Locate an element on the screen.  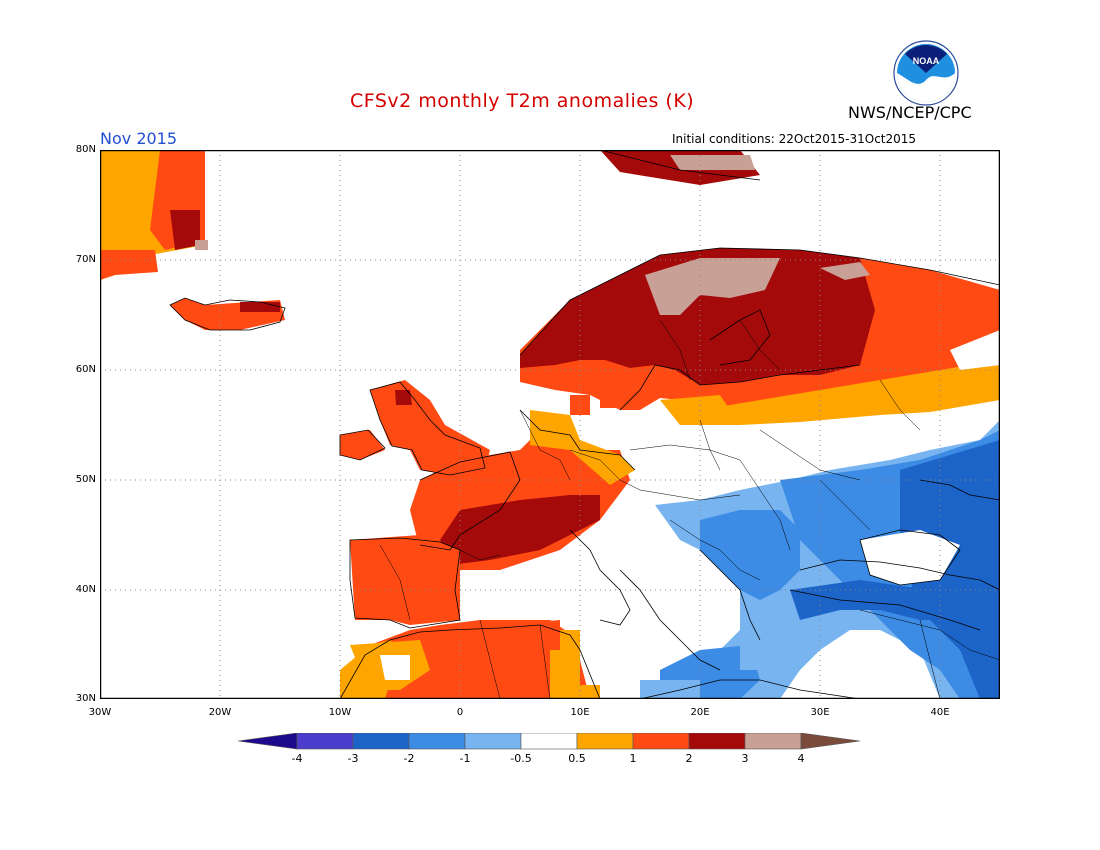
colorbar is located at coordinates (549, 741).